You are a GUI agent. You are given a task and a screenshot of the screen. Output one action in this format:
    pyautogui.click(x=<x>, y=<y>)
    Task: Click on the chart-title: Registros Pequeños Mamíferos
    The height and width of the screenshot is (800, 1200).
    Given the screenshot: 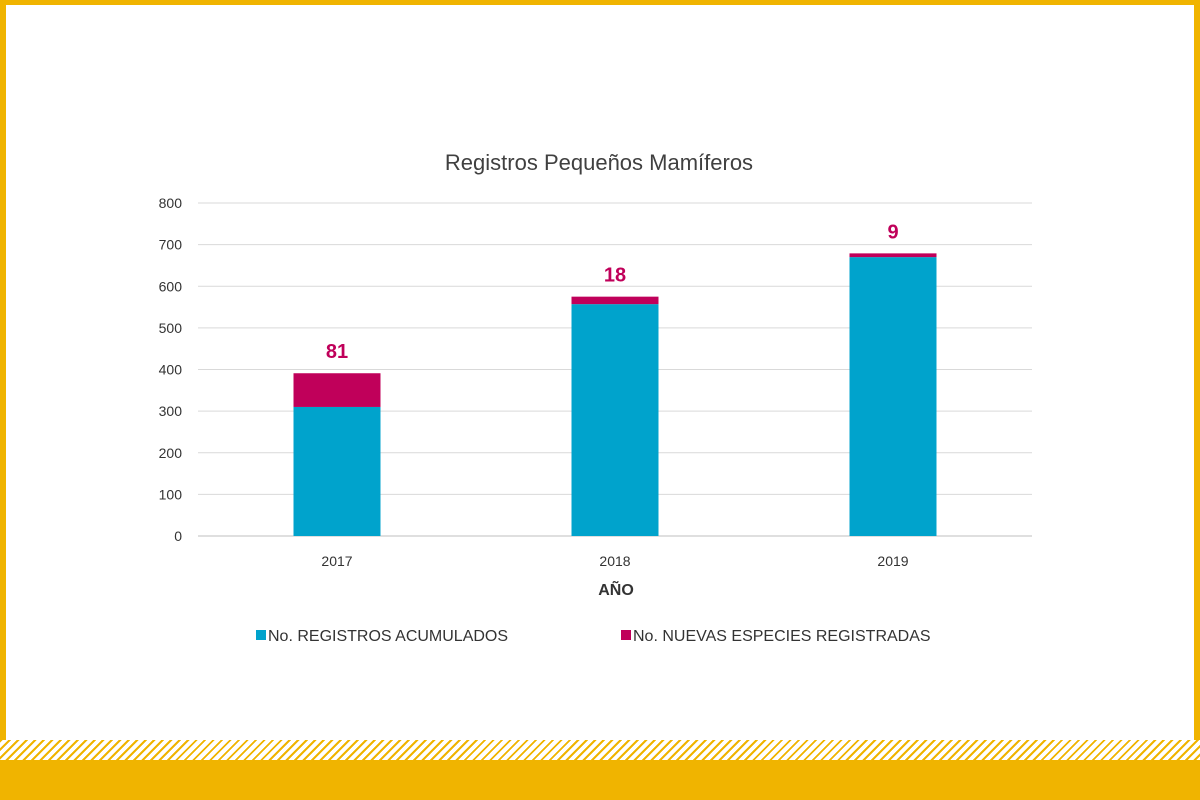 What is the action you would take?
    pyautogui.click(x=599, y=162)
    